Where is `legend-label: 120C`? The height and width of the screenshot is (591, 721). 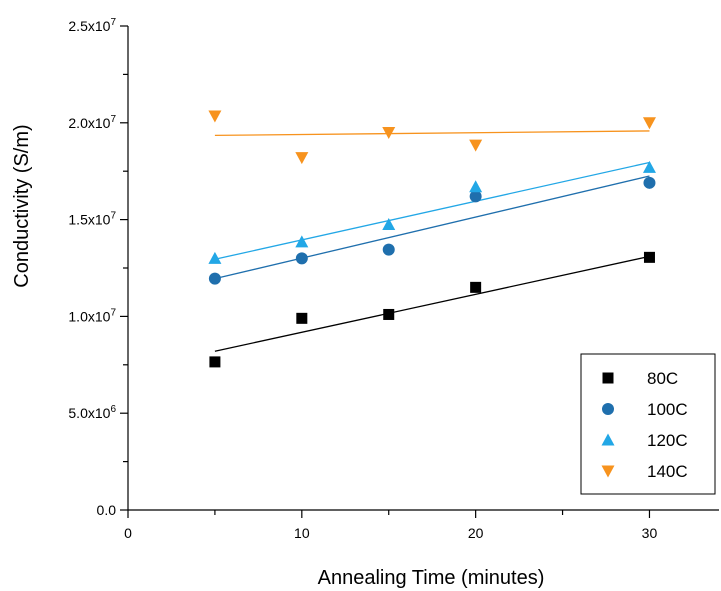
legend-label: 120C is located at coordinates (667, 440).